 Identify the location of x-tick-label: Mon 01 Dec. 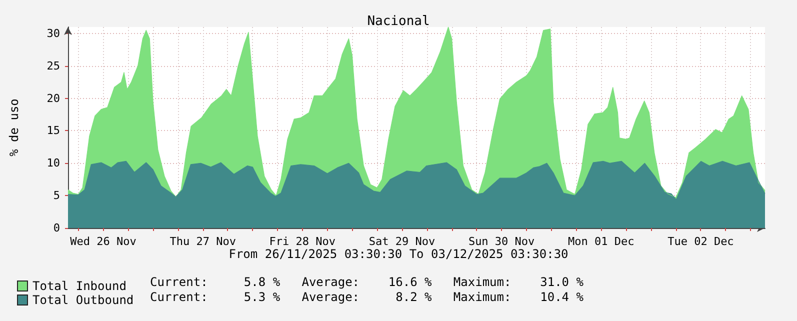
(601, 241).